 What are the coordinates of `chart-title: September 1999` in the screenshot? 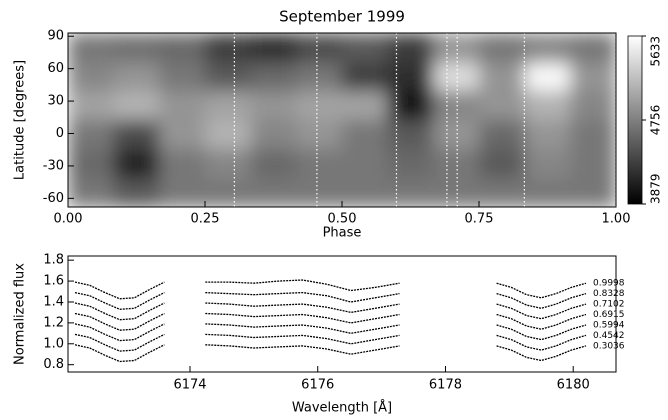 It's located at (342, 17).